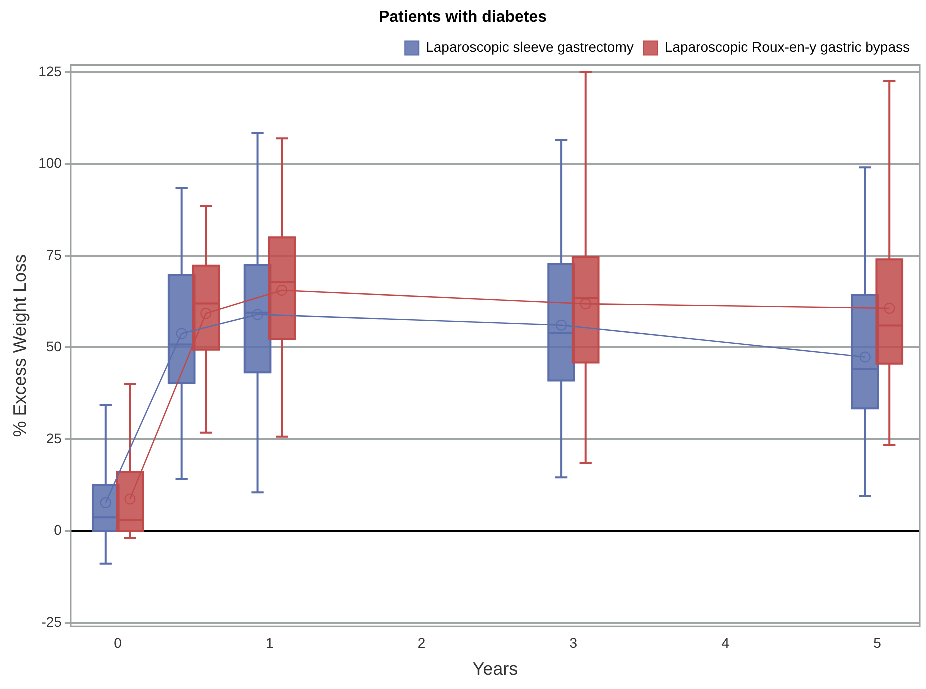 This screenshot has height=689, width=926. Describe the element at coordinates (54, 438) in the screenshot. I see `y-tick-label: 25` at that location.